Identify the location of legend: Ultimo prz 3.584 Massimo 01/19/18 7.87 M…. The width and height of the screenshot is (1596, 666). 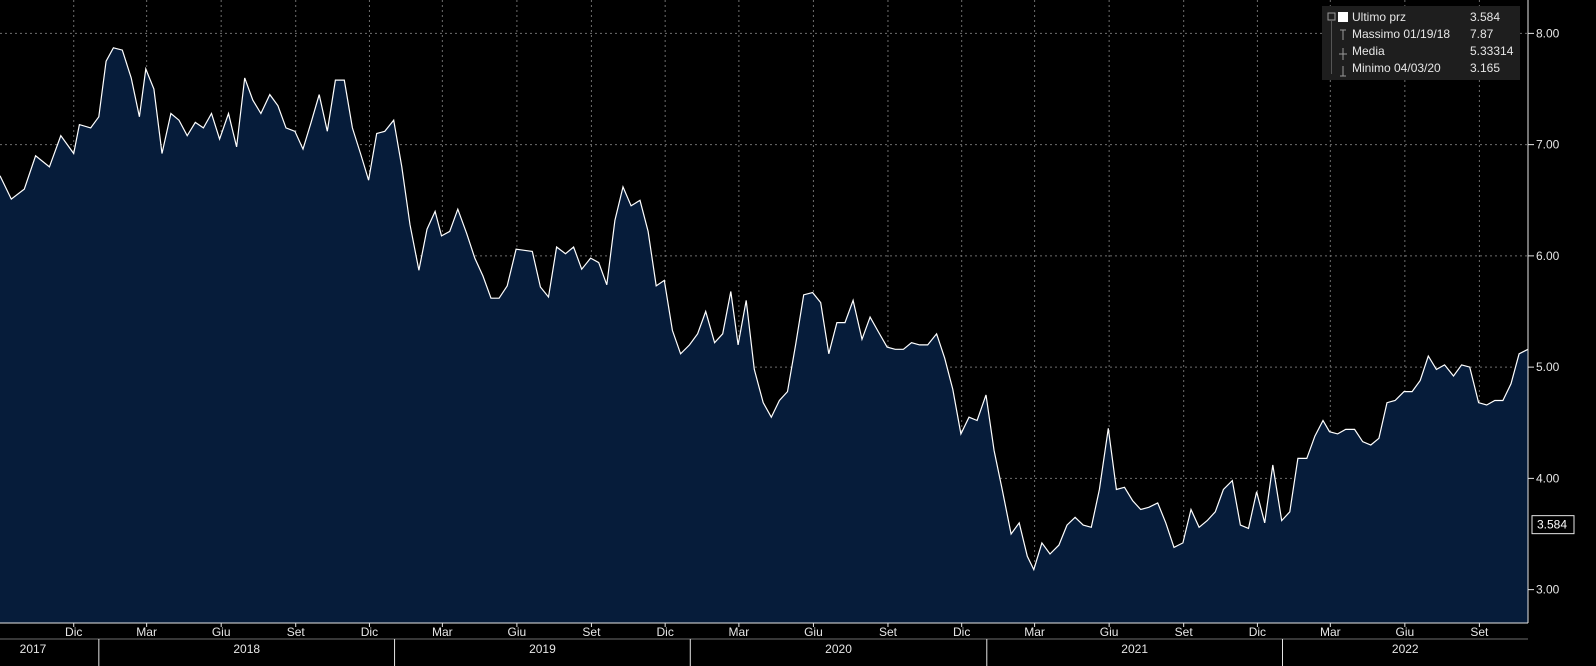
(1421, 43).